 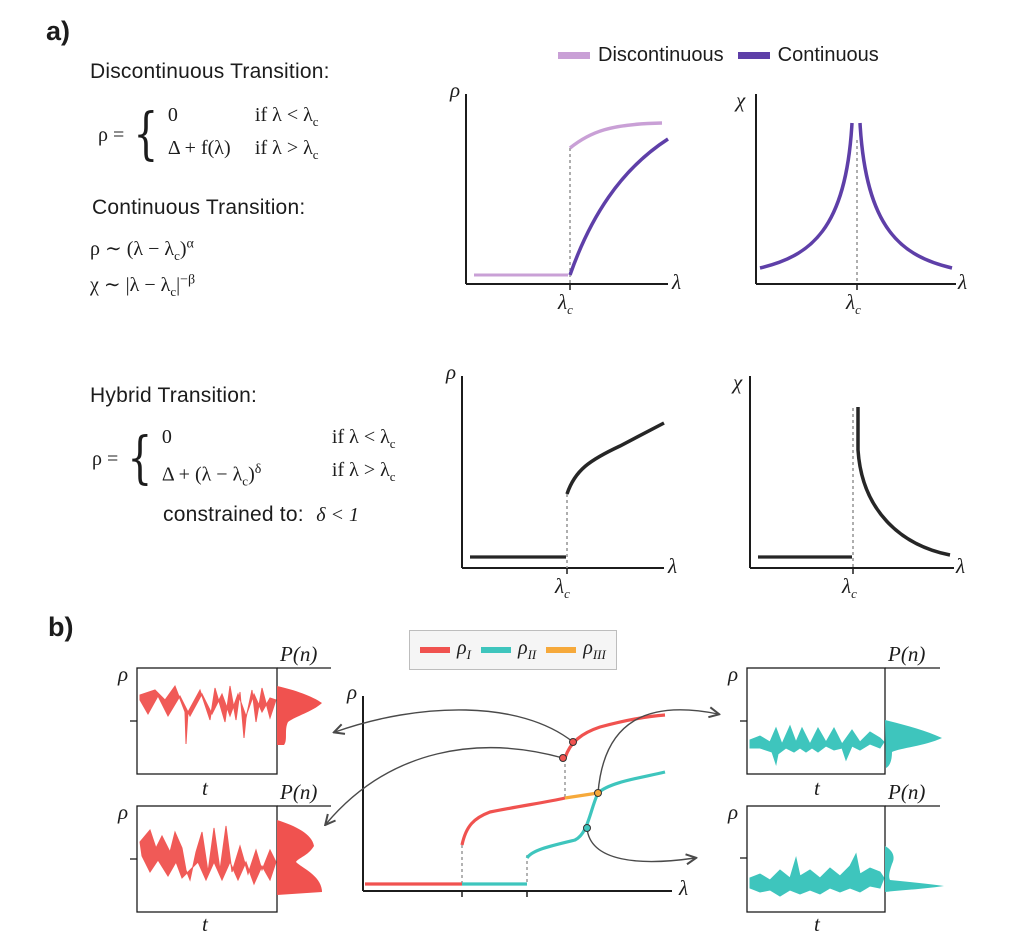 What do you see at coordinates (562, 588) in the screenshot?
I see `plot3-tick-lambda-c: λc` at bounding box center [562, 588].